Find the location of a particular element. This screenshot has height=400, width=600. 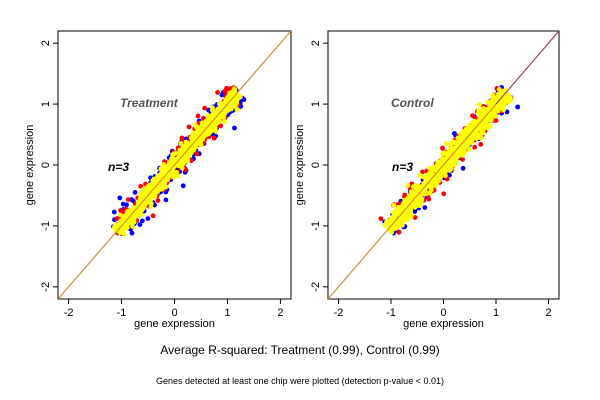

y-tick-label: 0 is located at coordinates (316, 165).